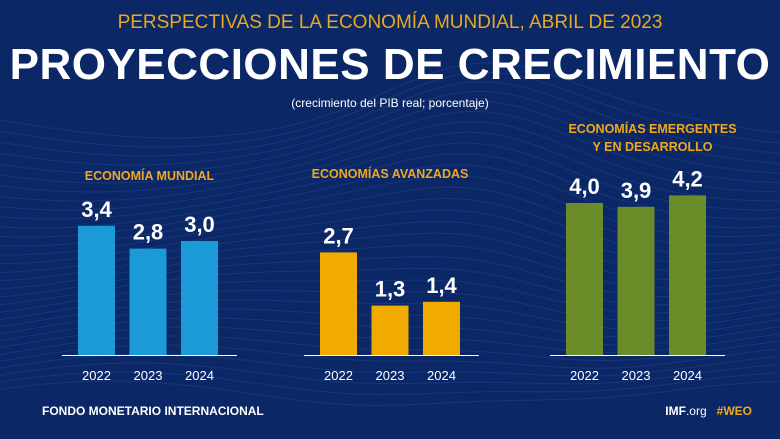 The image size is (780, 439). Describe the element at coordinates (153, 411) in the screenshot. I see `footer-org: FONDO MONETARIO INTERNACIONAL` at that location.